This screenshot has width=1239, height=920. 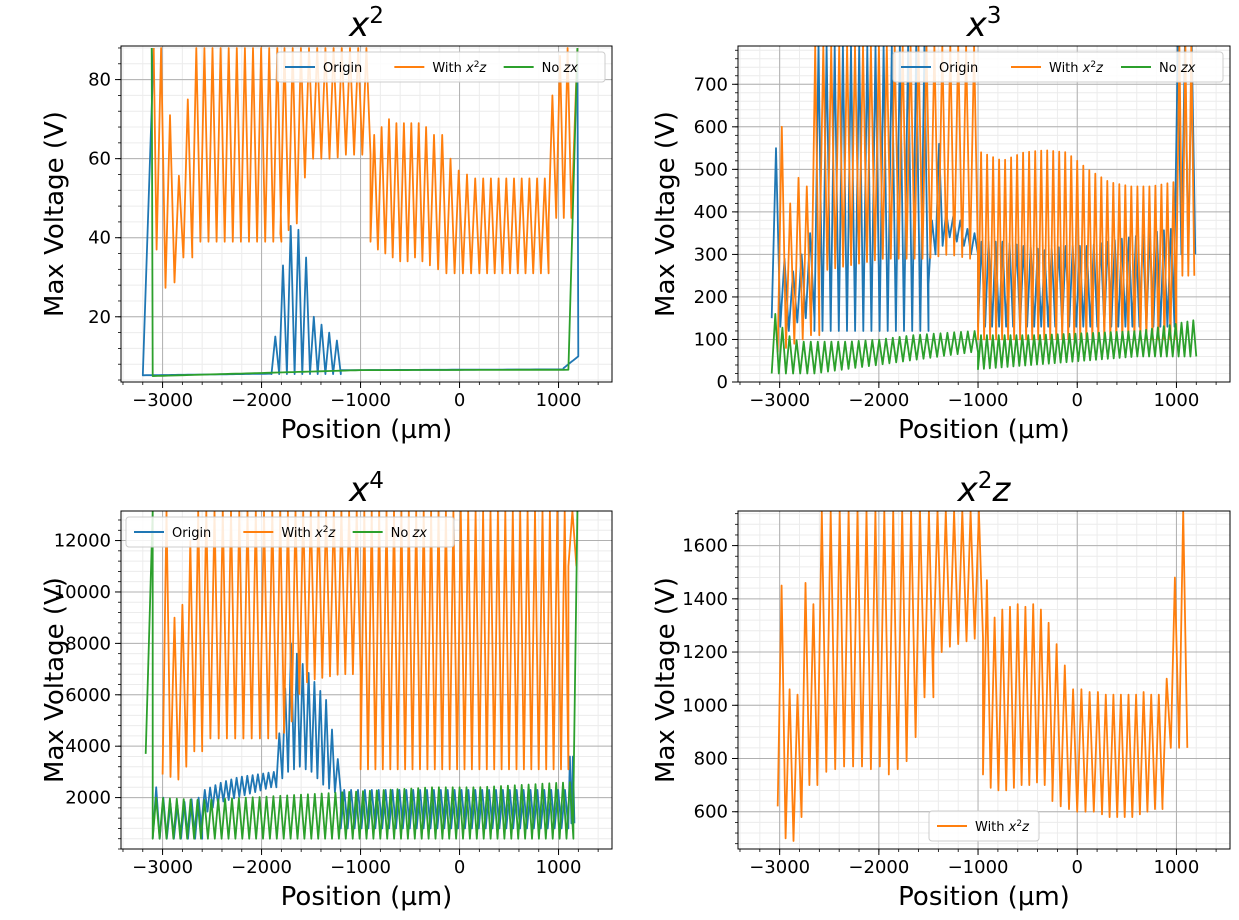 What do you see at coordinates (363, 741) in the screenshot?
I see `series-line-origin` at bounding box center [363, 741].